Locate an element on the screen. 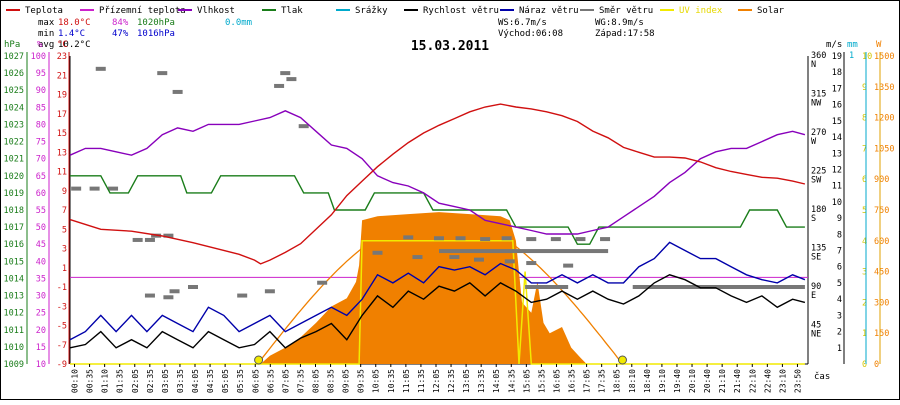  stats-min-press: 1016hPa is located at coordinates (156, 34).